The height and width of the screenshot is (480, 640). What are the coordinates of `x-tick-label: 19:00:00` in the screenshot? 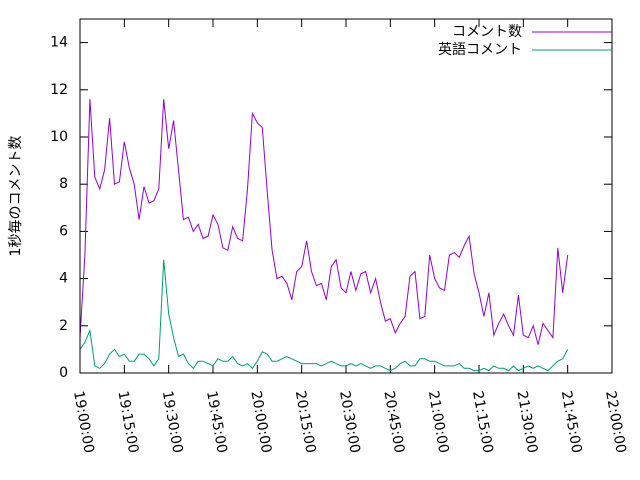 It's located at (83, 422).